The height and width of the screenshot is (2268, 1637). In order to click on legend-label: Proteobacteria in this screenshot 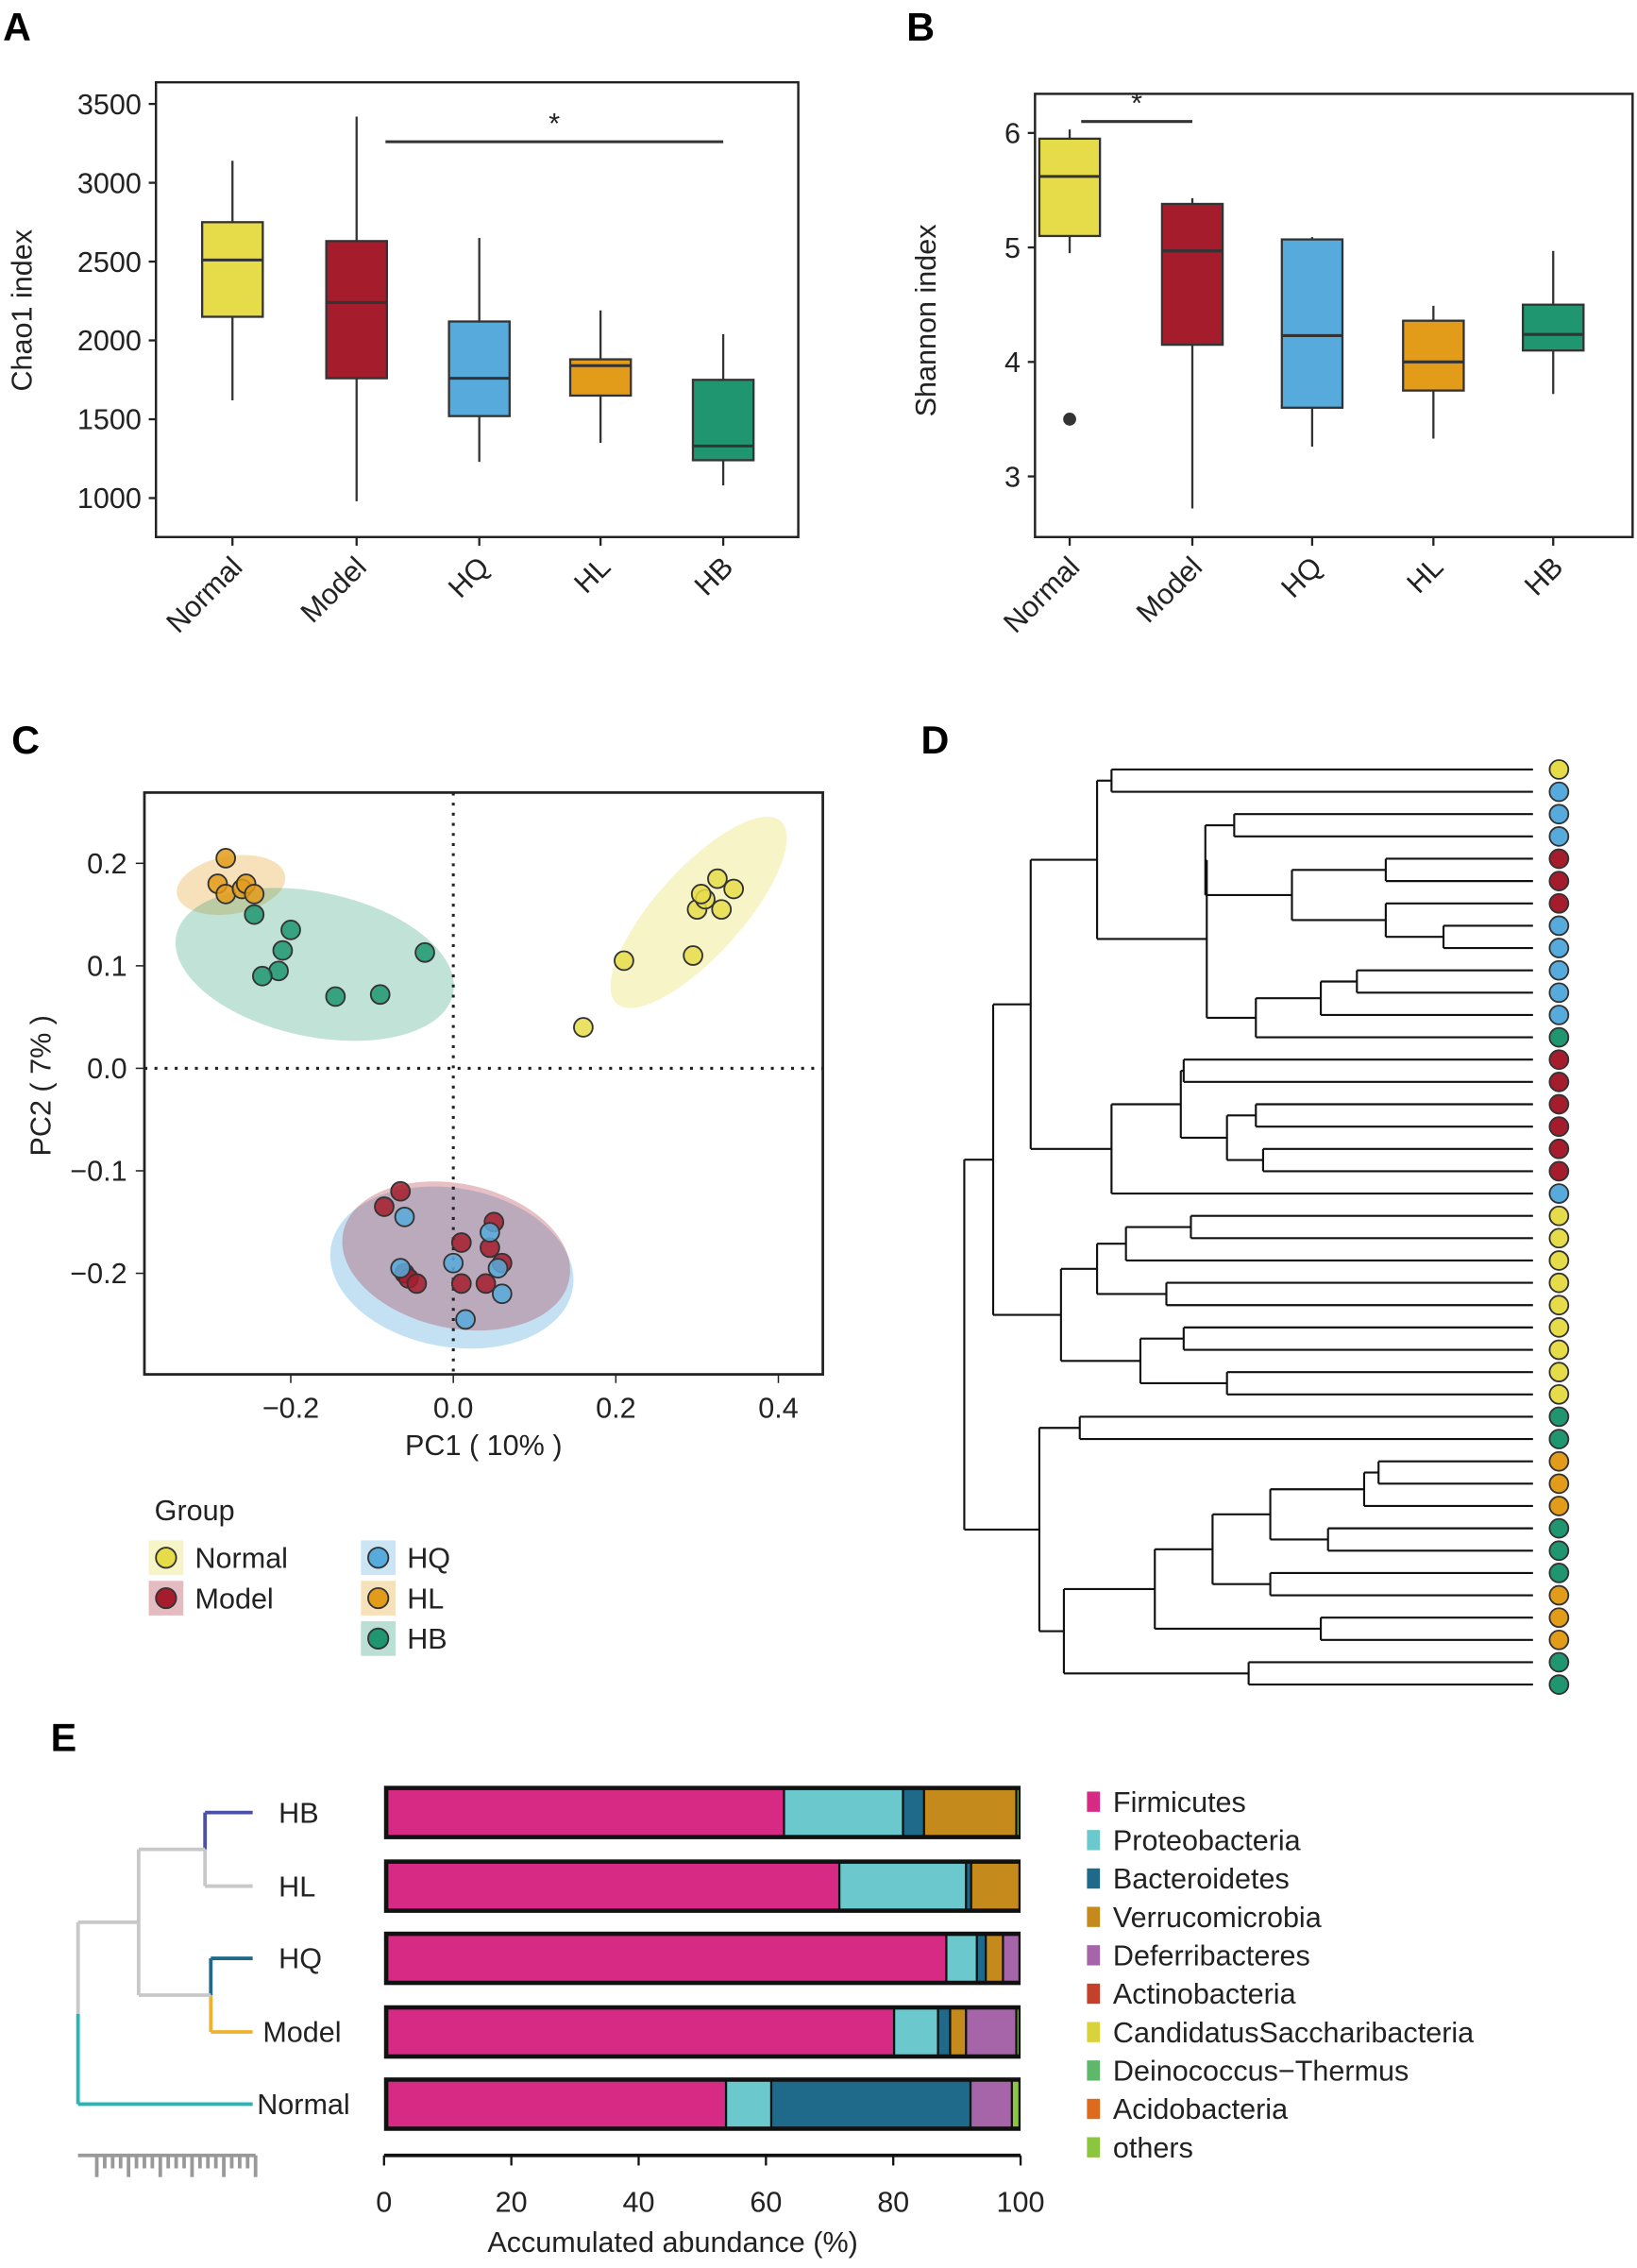, I will do `click(1207, 1841)`.